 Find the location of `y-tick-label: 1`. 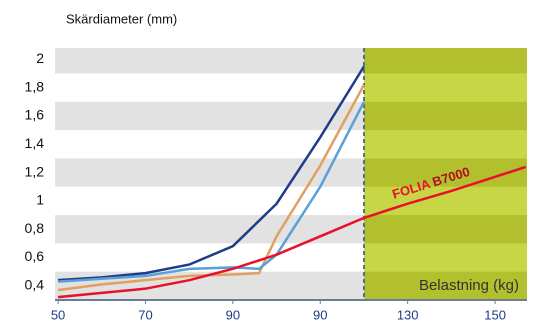

y-tick-label: 1 is located at coordinates (40, 200).